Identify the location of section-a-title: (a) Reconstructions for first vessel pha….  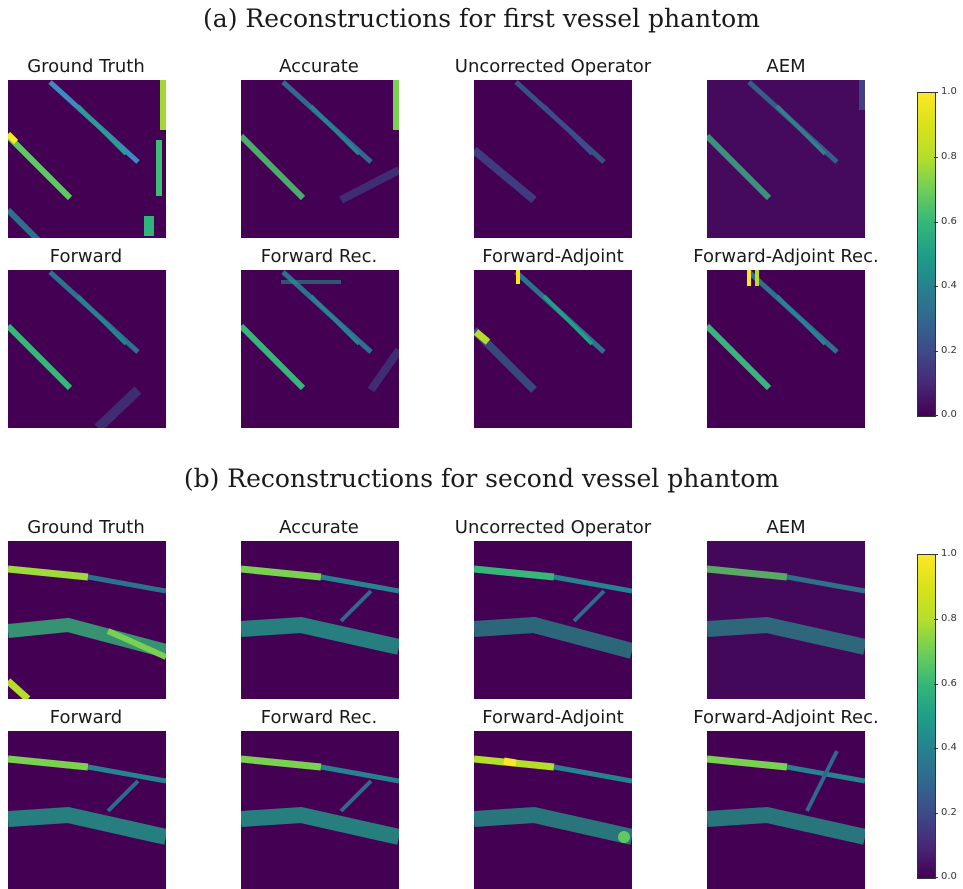
(481, 18).